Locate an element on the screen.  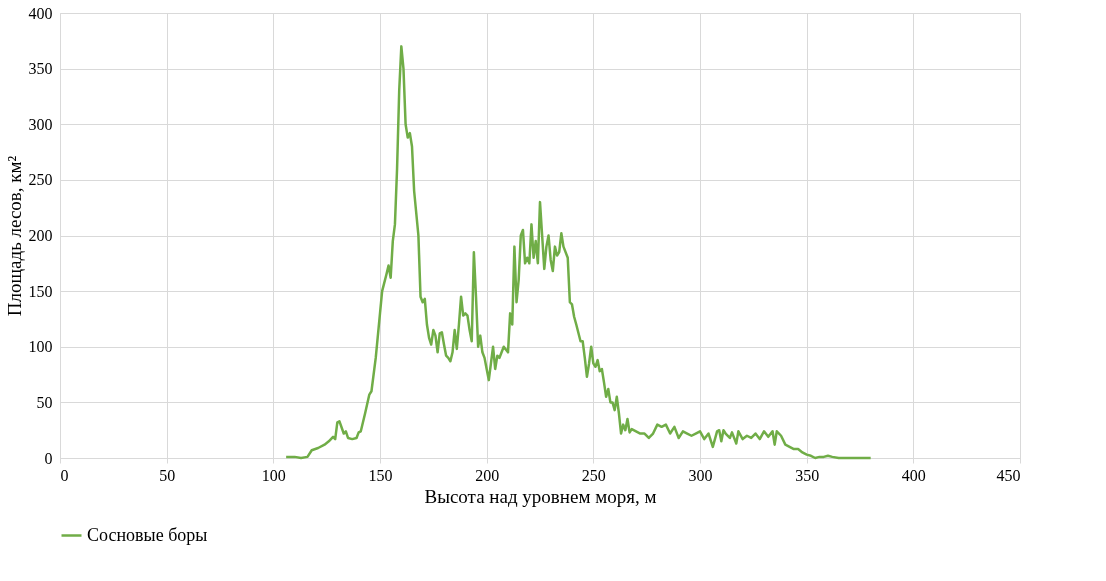
y-tick-label: 250 is located at coordinates (40, 180).